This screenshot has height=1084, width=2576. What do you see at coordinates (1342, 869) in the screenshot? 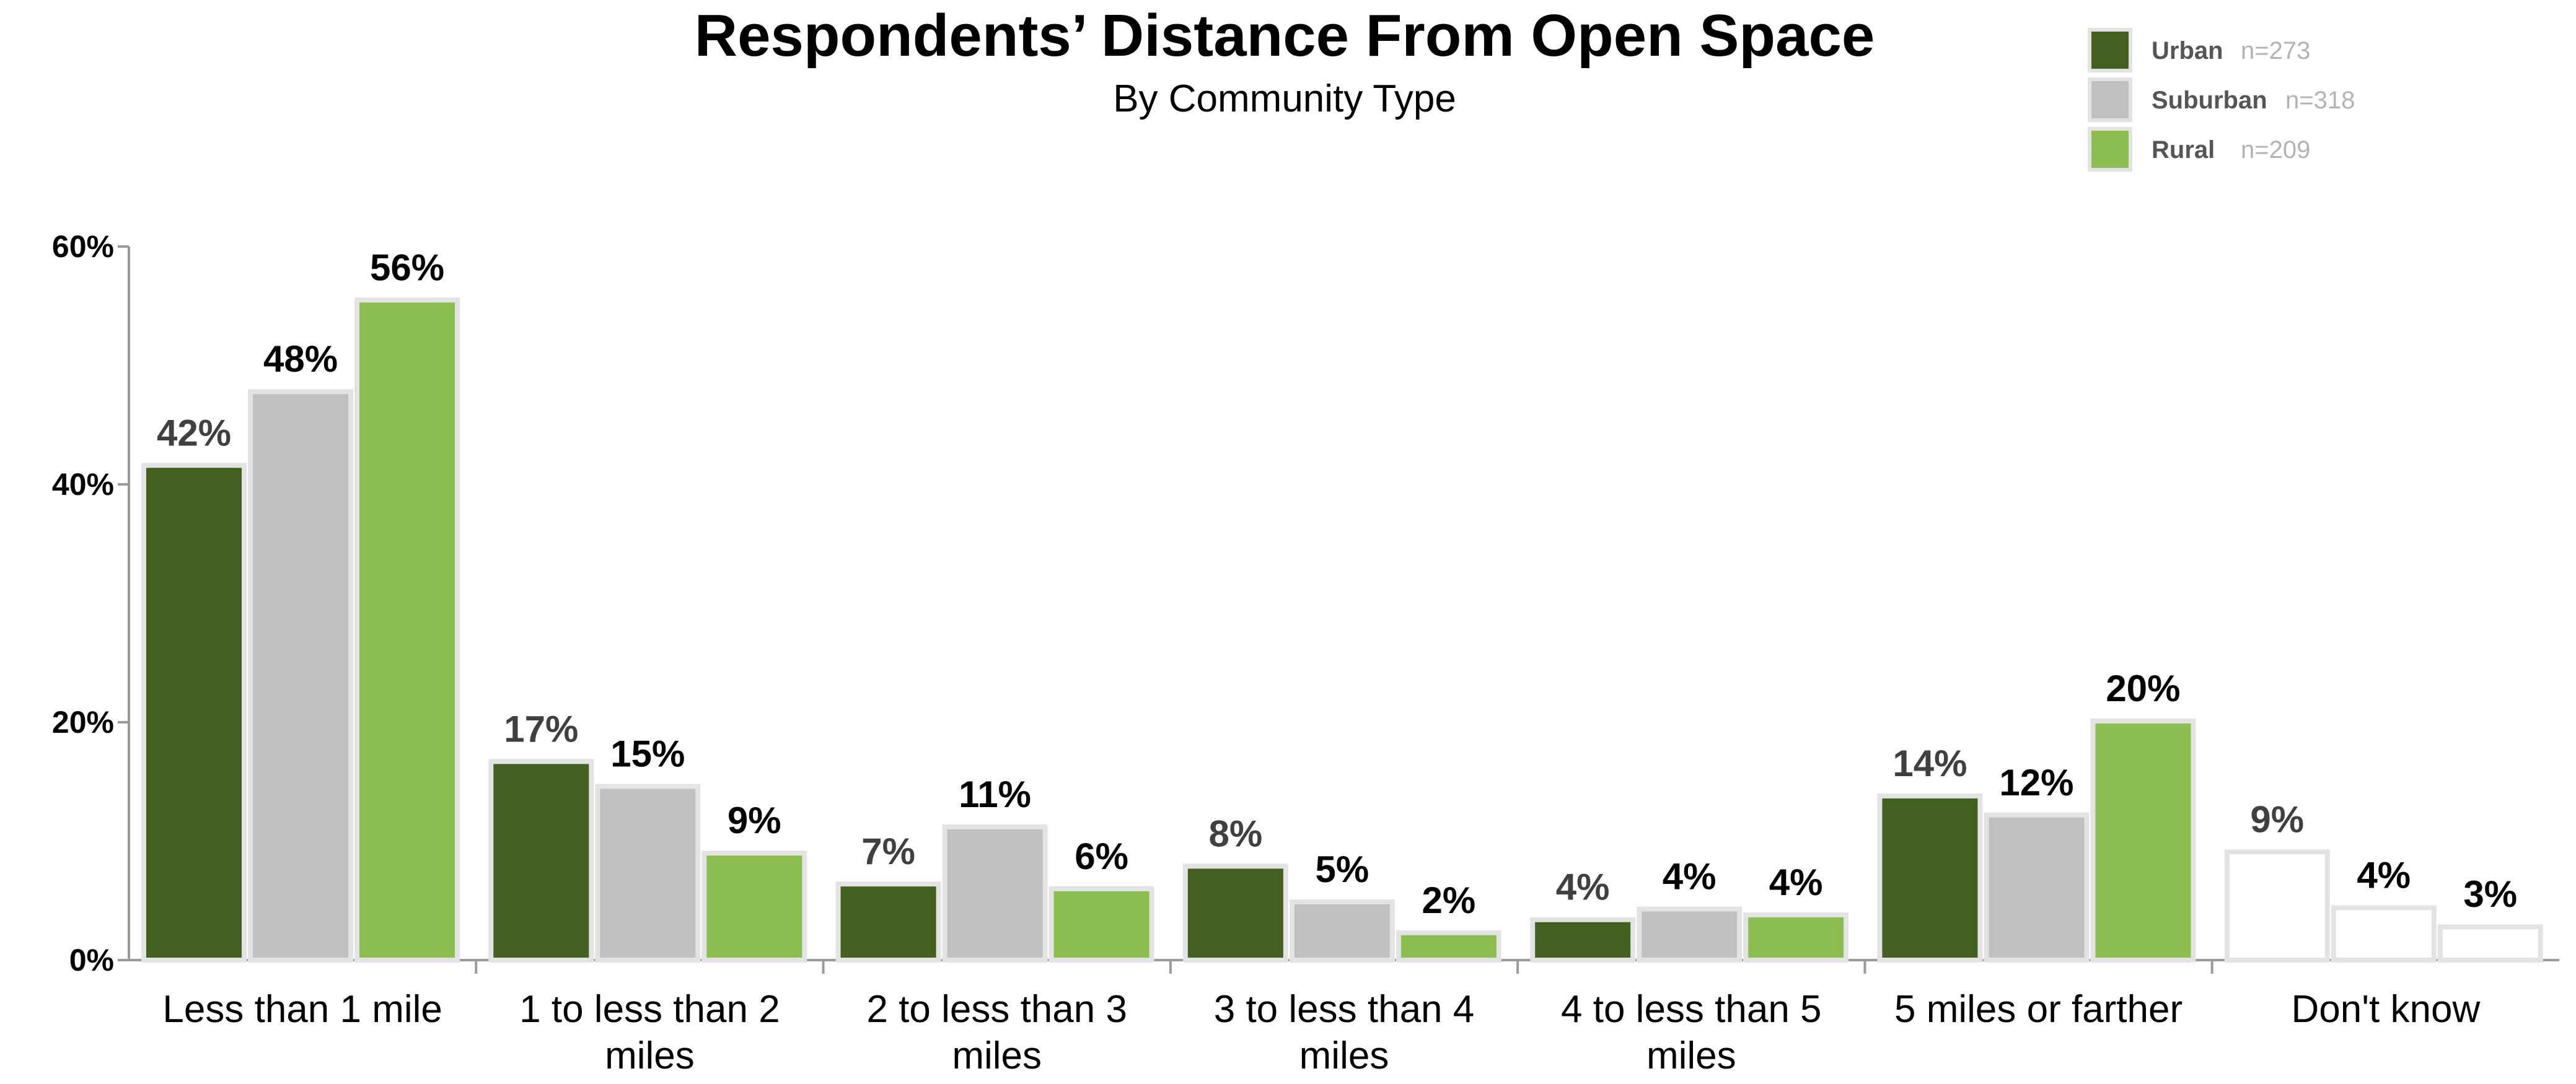
I see `data-label: 5%` at bounding box center [1342, 869].